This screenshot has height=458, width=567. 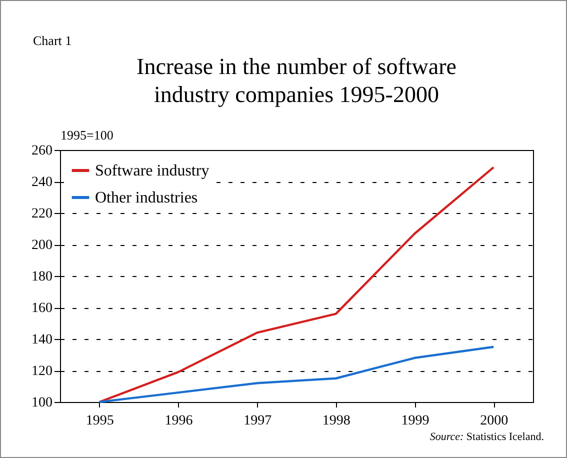 What do you see at coordinates (146, 198) in the screenshot?
I see `legend-label: Other industries` at bounding box center [146, 198].